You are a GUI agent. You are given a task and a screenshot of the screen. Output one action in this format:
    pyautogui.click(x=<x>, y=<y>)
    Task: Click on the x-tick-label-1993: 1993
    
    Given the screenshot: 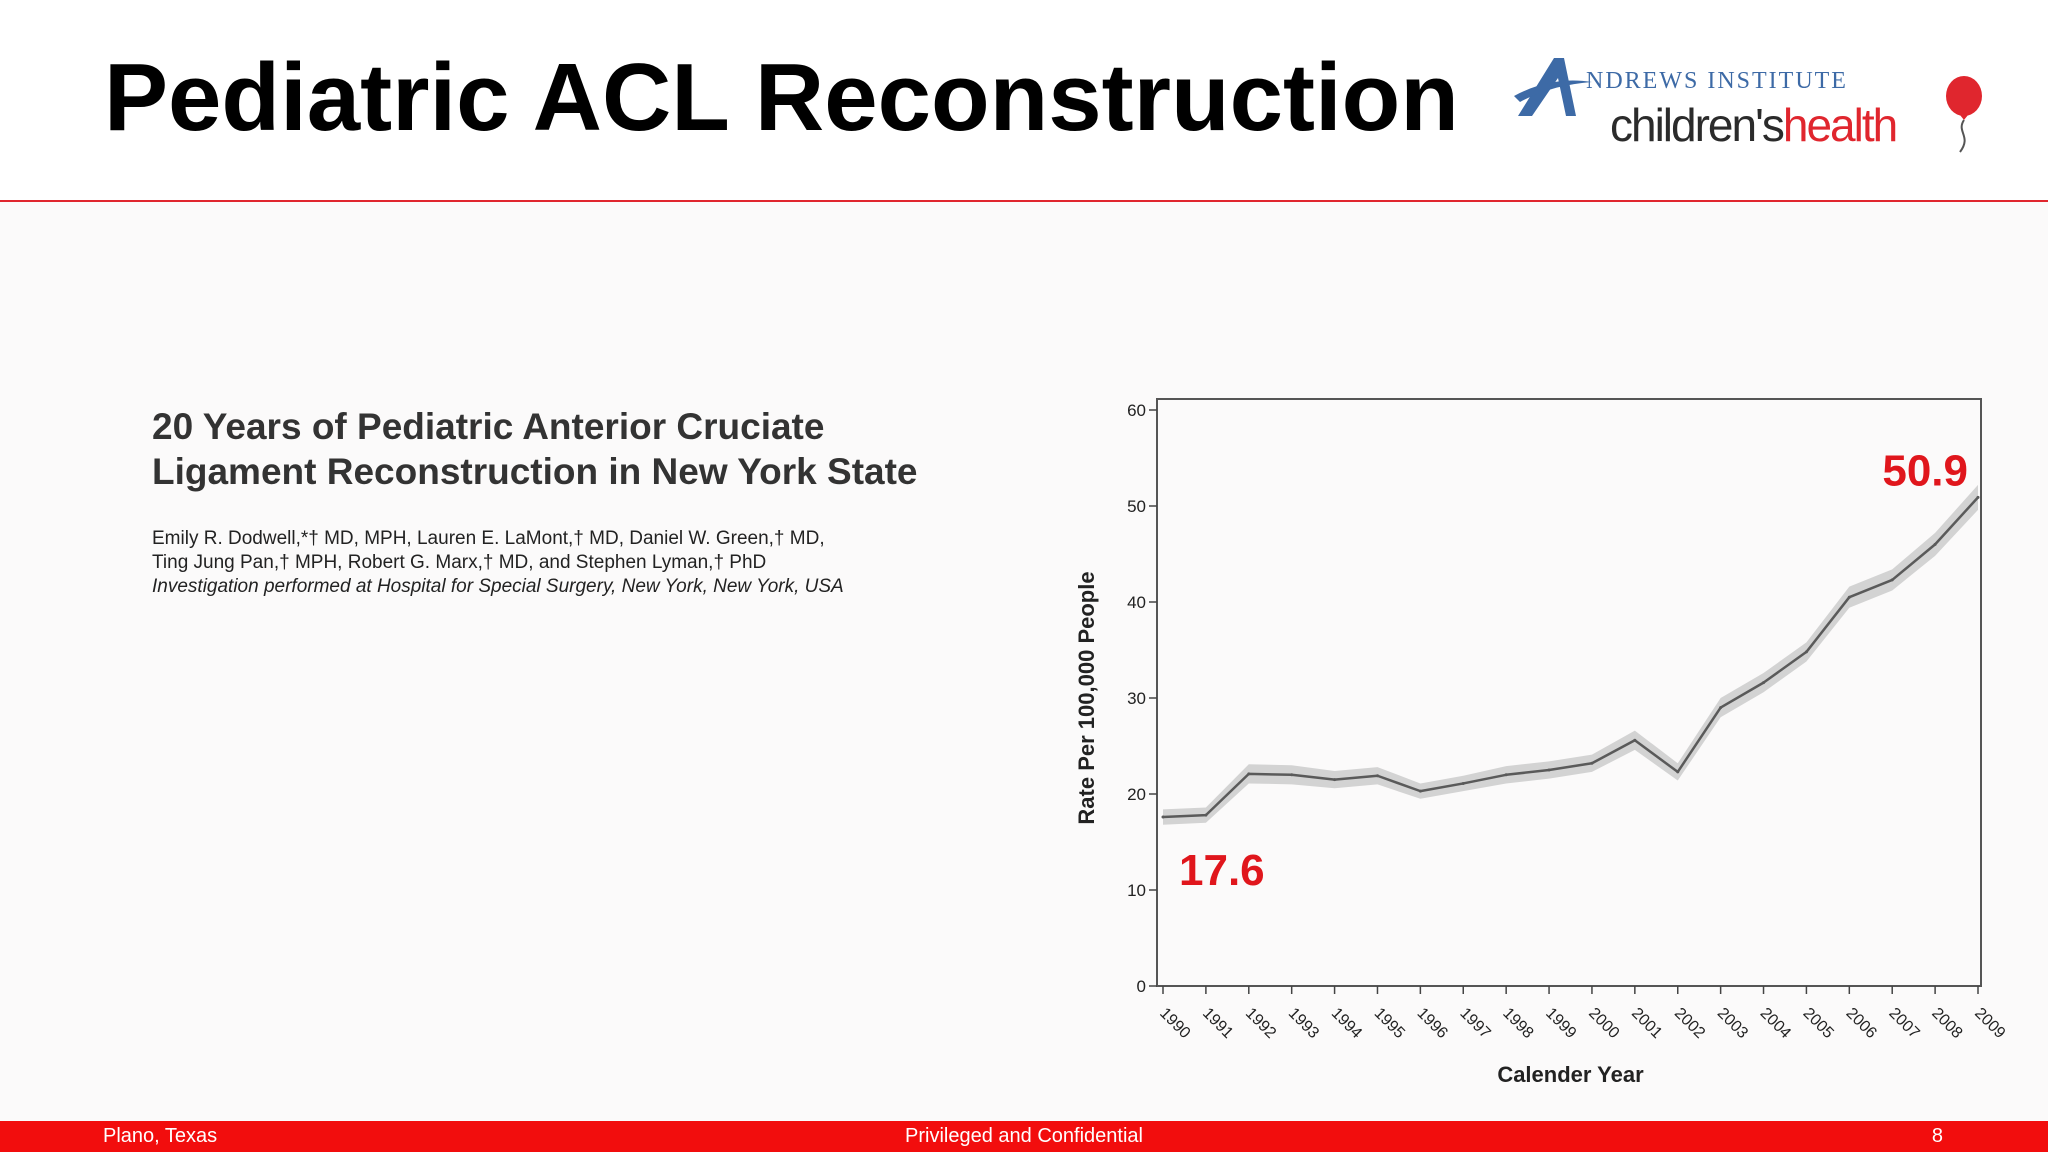 What is the action you would take?
    pyautogui.click(x=1303, y=1023)
    